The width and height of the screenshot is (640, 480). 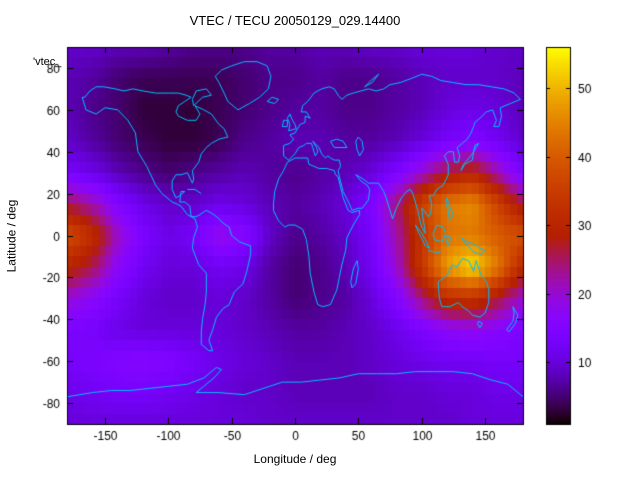 What do you see at coordinates (295, 20) in the screenshot?
I see `chart-title: VTEC / TECU 20050129_029.14400` at bounding box center [295, 20].